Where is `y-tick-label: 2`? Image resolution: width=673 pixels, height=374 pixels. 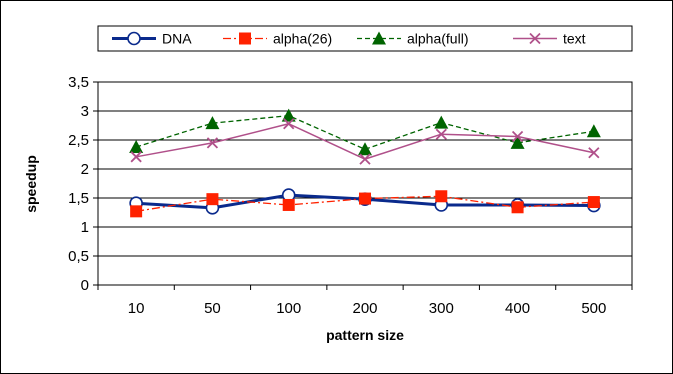 y-tick-label: 2 is located at coordinates (85, 169).